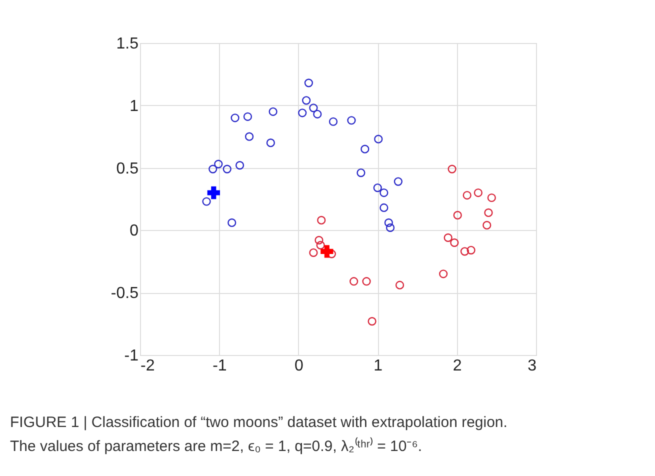  Describe the element at coordinates (124, 293) in the screenshot. I see `y-tick-label: -0.5` at that location.